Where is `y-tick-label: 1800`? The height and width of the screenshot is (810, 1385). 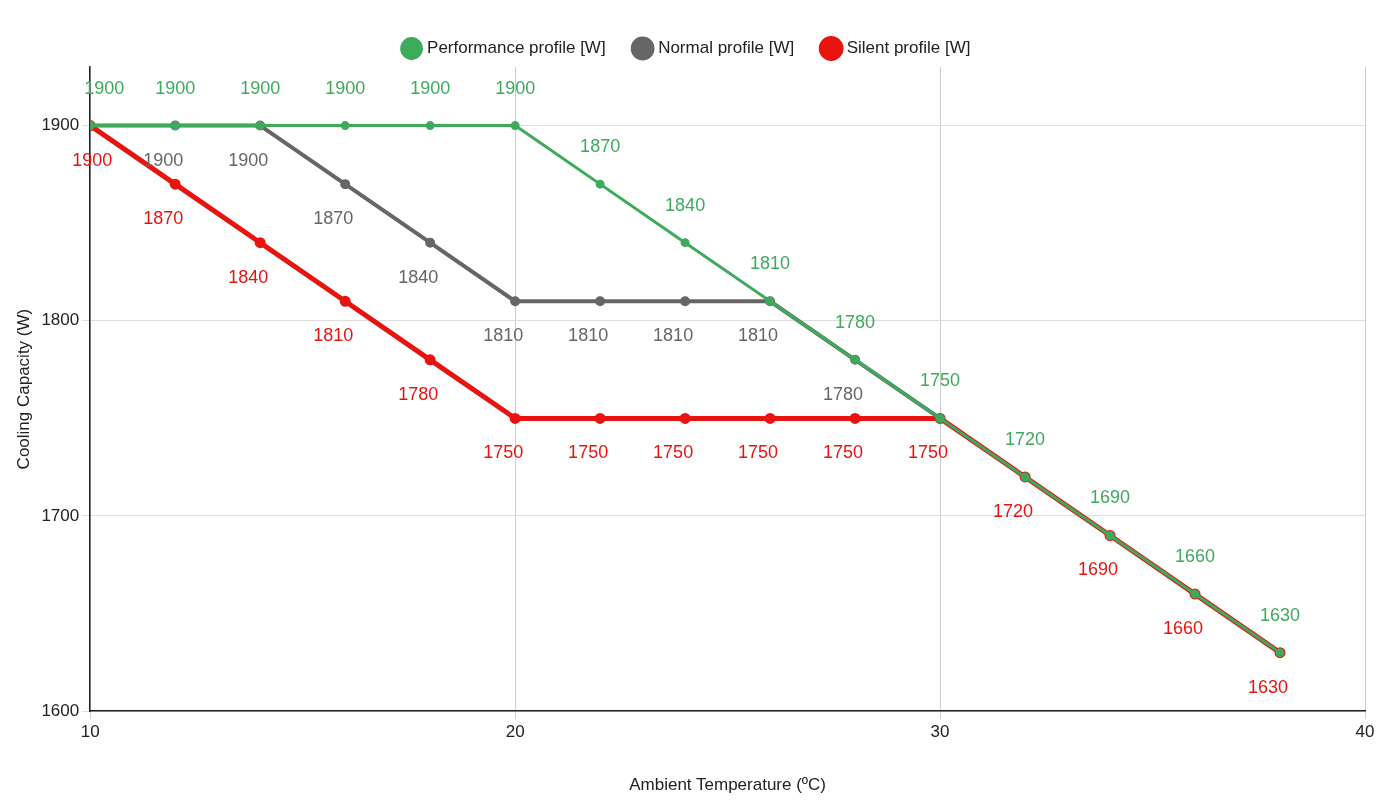 y-tick-label: 1800 is located at coordinates (60, 320).